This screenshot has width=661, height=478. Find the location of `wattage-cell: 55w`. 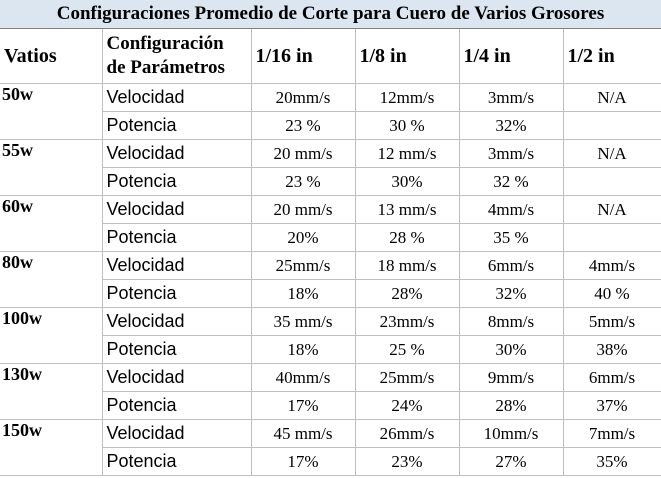

wattage-cell: 55w is located at coordinates (51, 153).